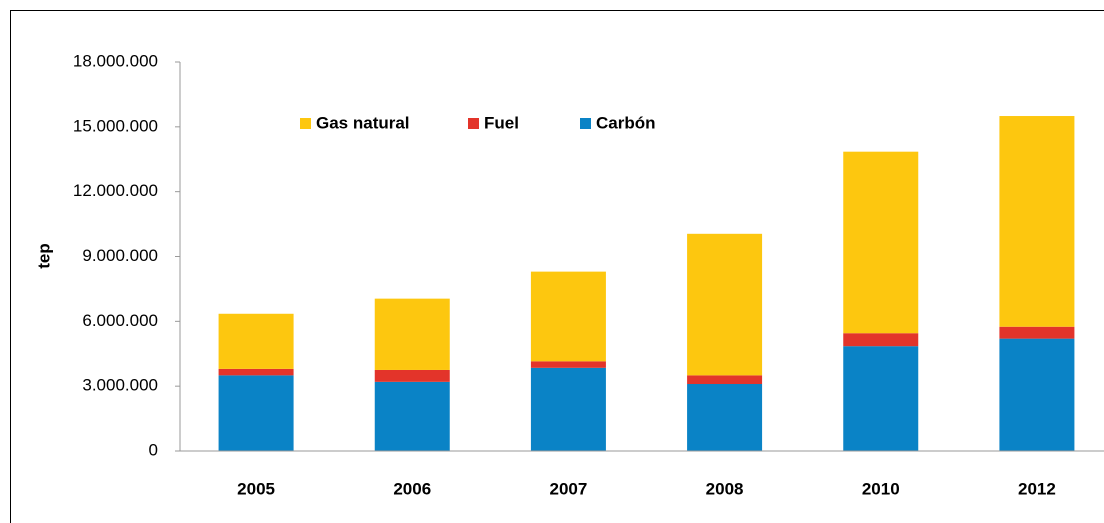 This screenshot has height=523, width=1104. I want to click on y-tick-label: 6.000.000, so click(120, 320).